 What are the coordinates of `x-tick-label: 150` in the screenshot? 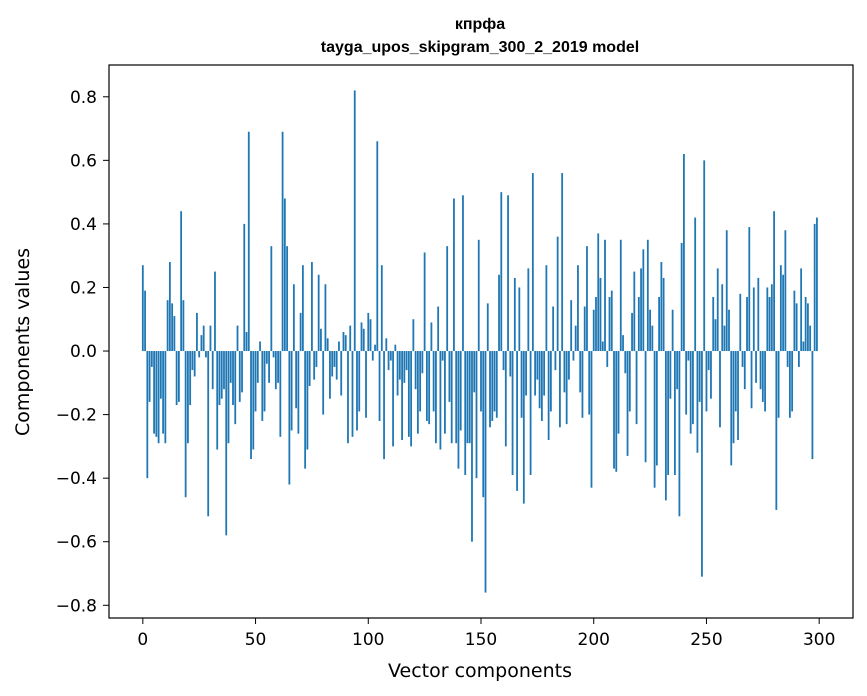 It's located at (481, 640).